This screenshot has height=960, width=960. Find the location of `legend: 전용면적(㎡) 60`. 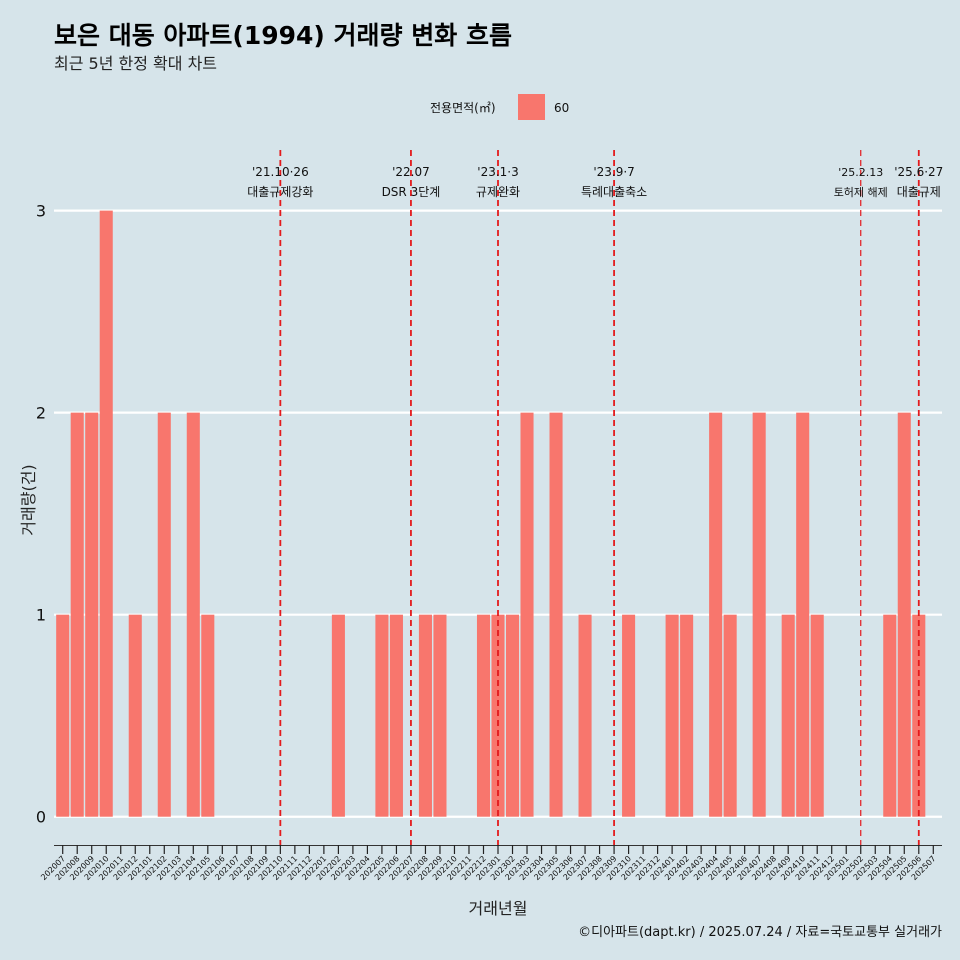

legend: 전용면적(㎡) 60 is located at coordinates (499, 107).